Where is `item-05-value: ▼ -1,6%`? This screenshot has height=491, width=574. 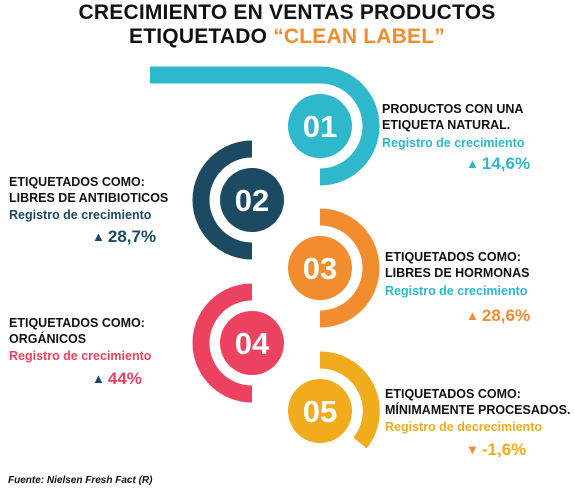 item-05-value: ▼ -1,6% is located at coordinates (496, 449).